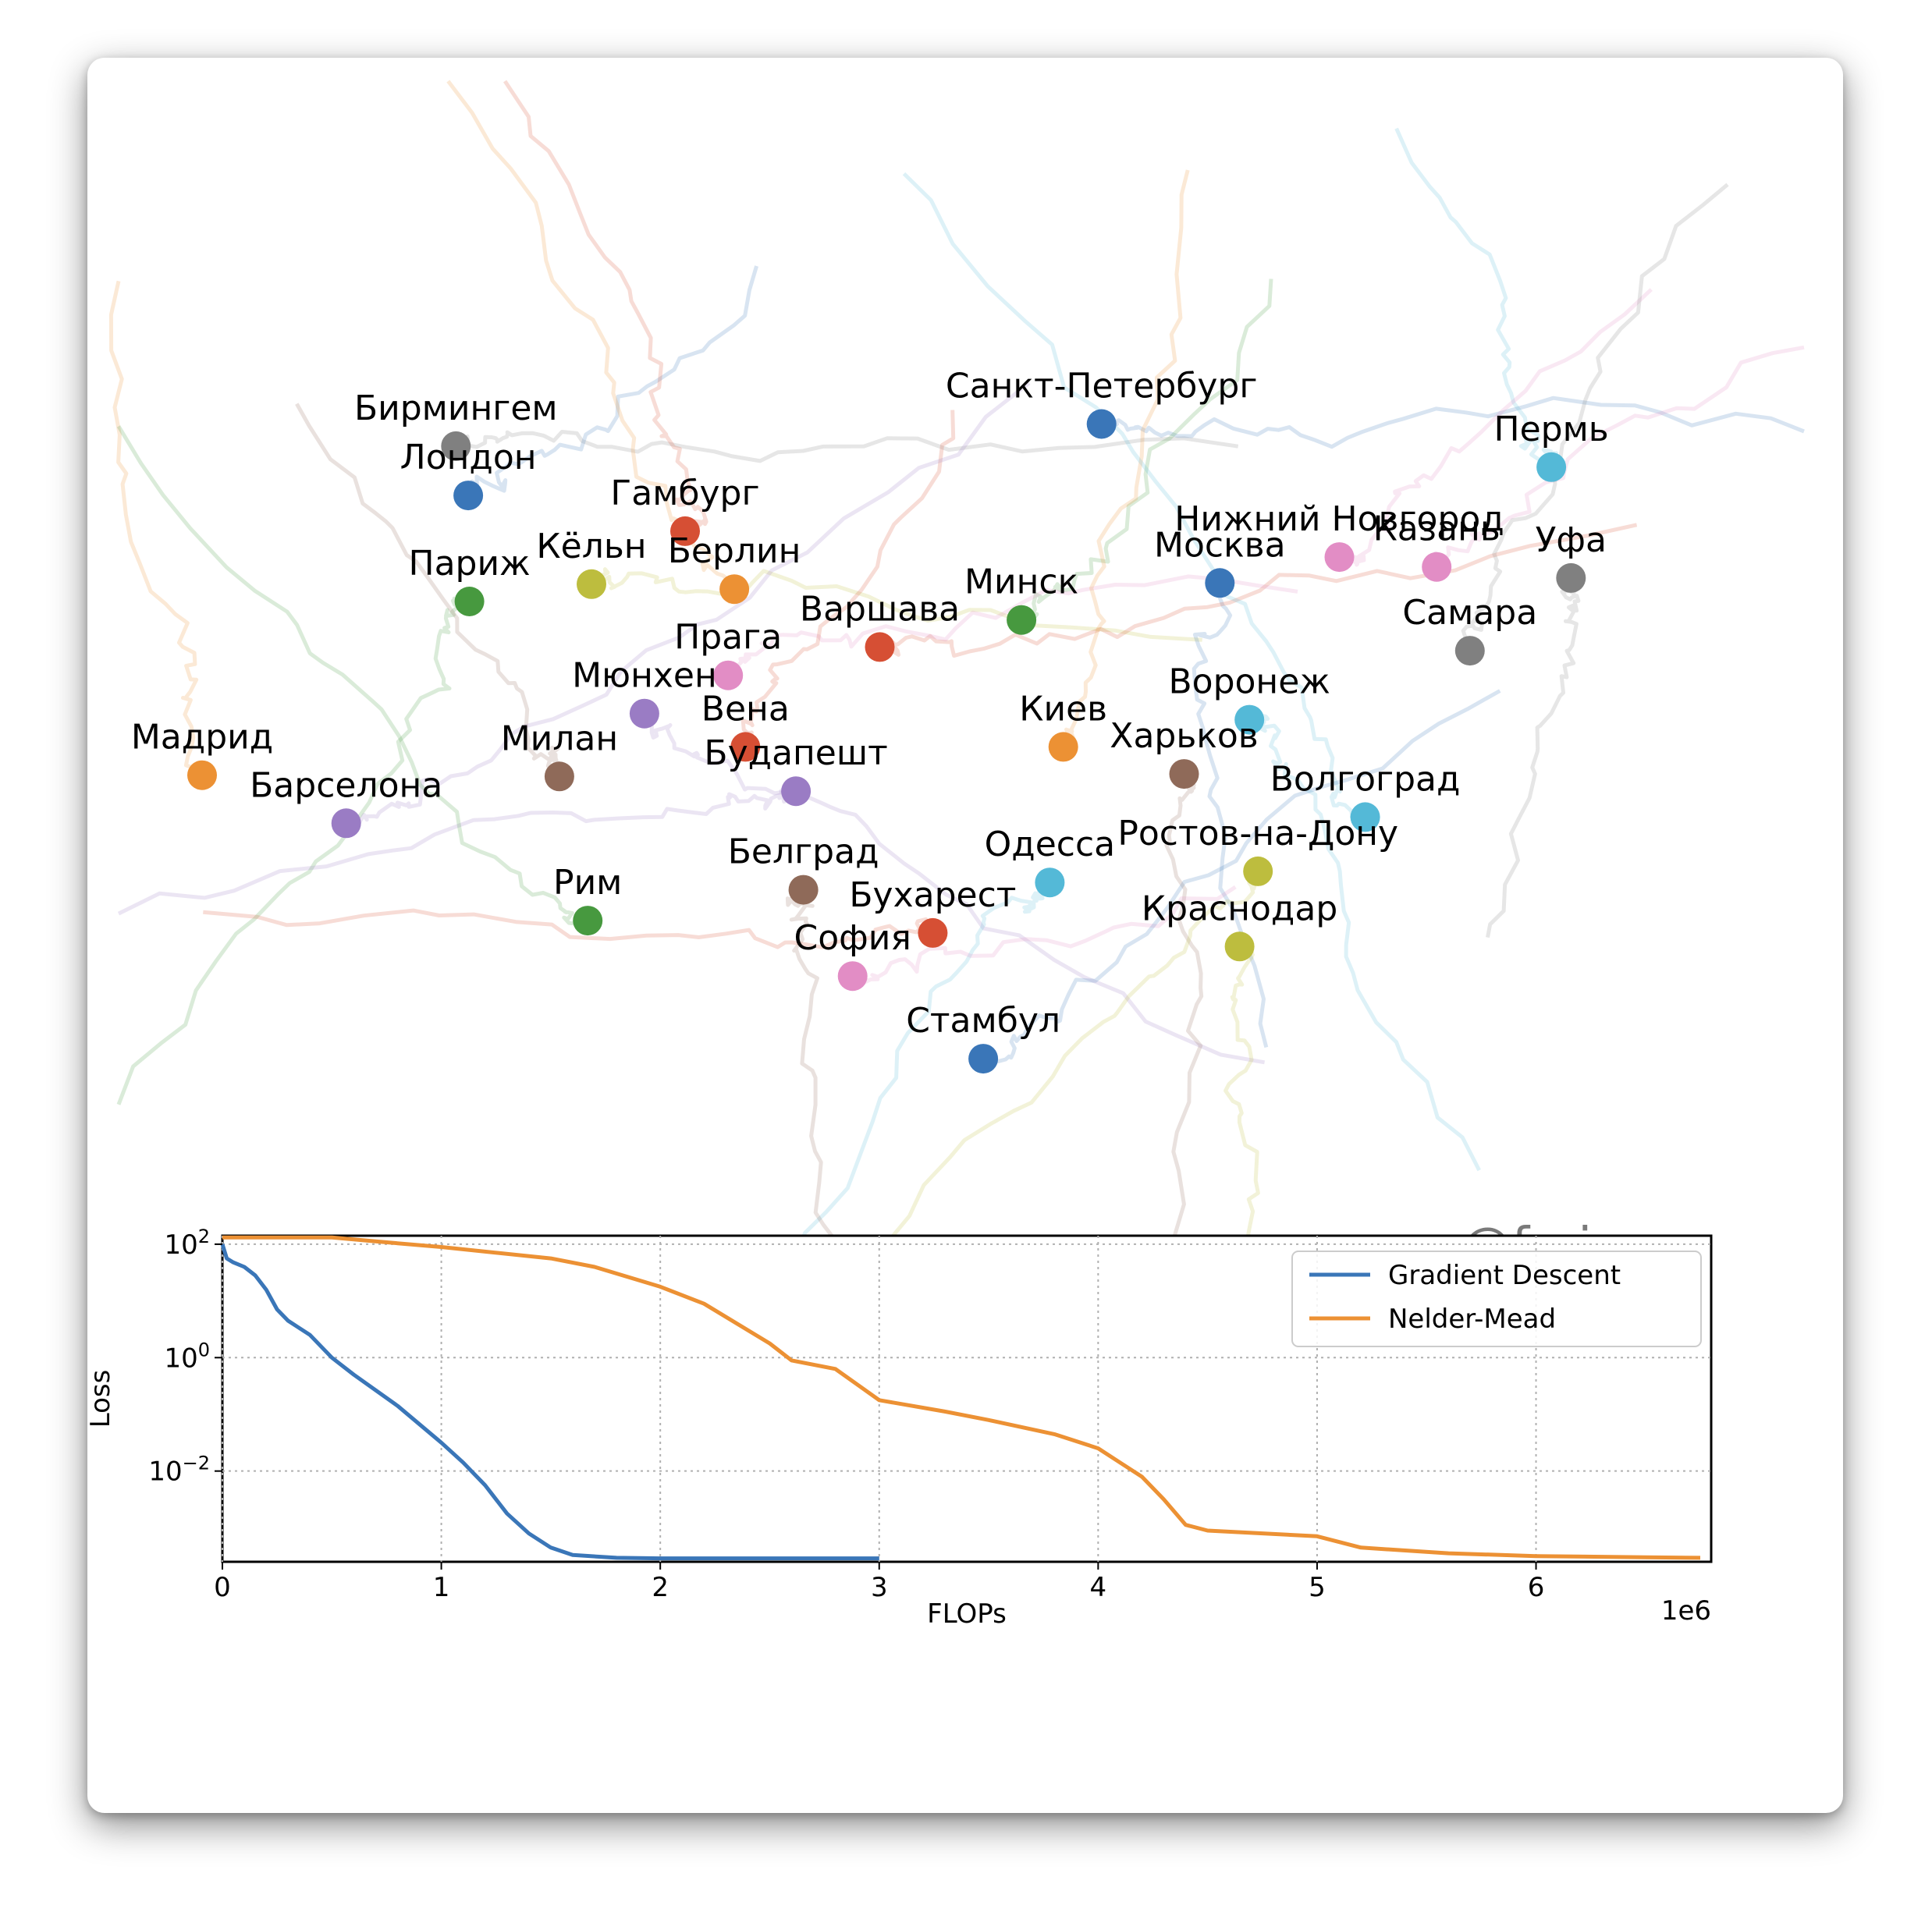 The image size is (1932, 1930). Describe the element at coordinates (346, 823) in the screenshot. I see `city-point-барселона` at that location.